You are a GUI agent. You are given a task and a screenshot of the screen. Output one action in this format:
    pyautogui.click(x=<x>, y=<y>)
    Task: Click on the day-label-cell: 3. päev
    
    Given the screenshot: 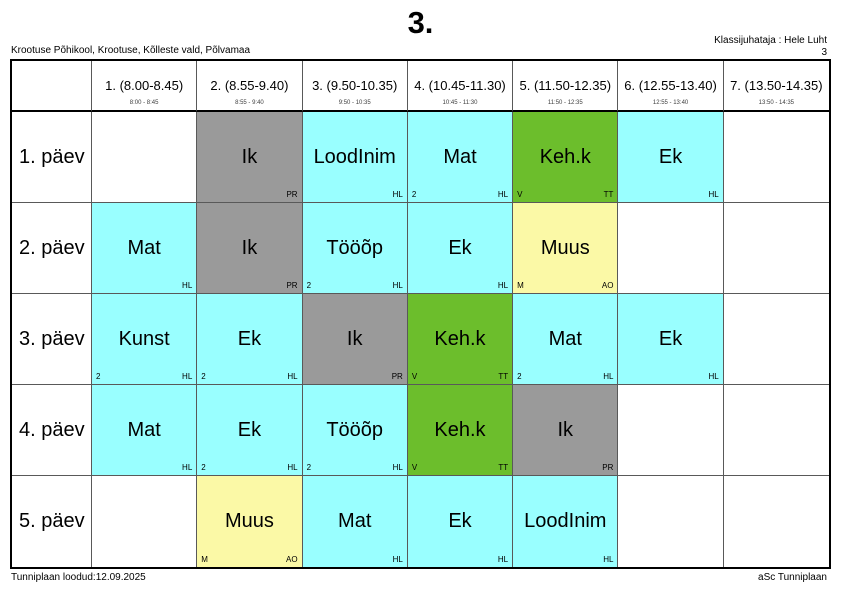 What is the action you would take?
    pyautogui.click(x=52, y=339)
    